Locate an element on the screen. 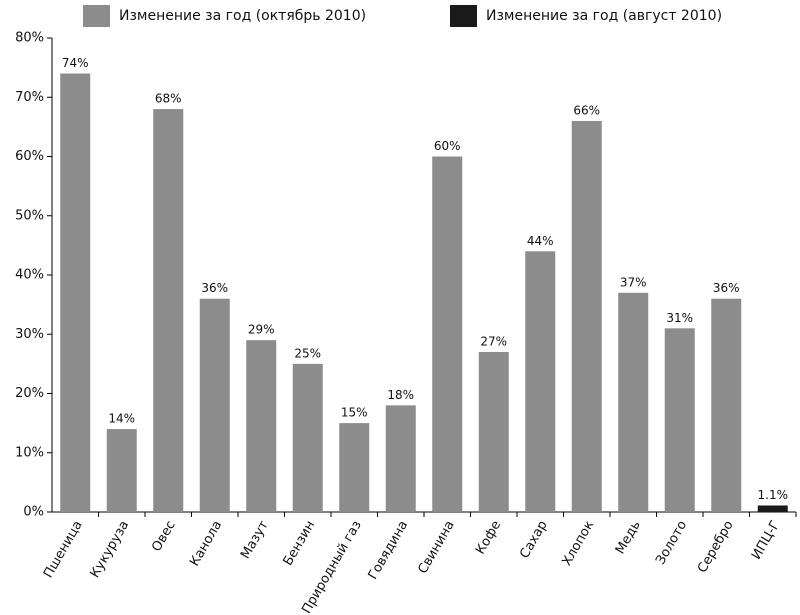  value-label: 15% is located at coordinates (354, 413).